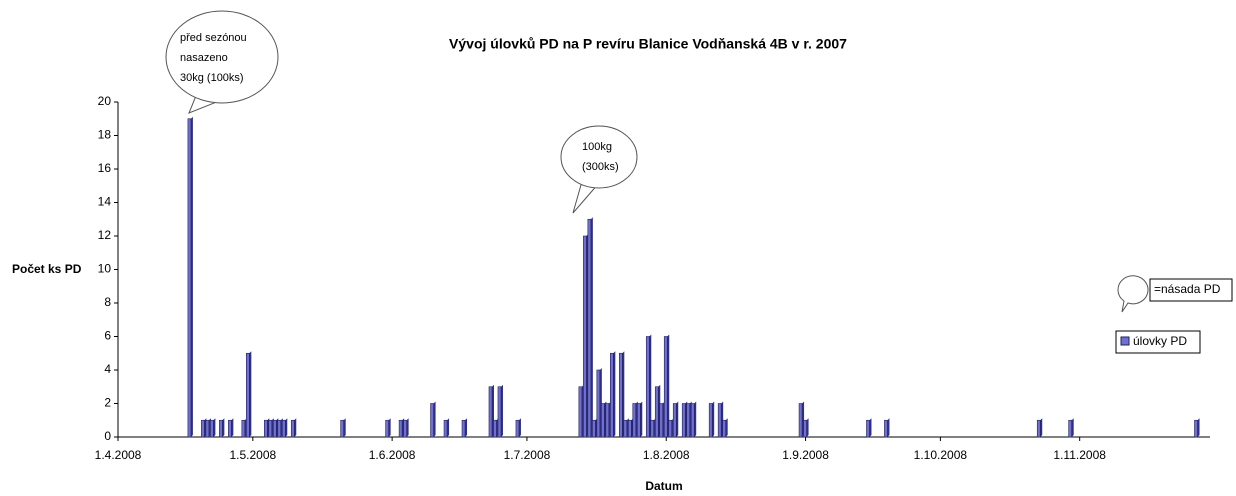 The image size is (1236, 496). Describe the element at coordinates (1133, 294) in the screenshot. I see `callout-icon` at that location.